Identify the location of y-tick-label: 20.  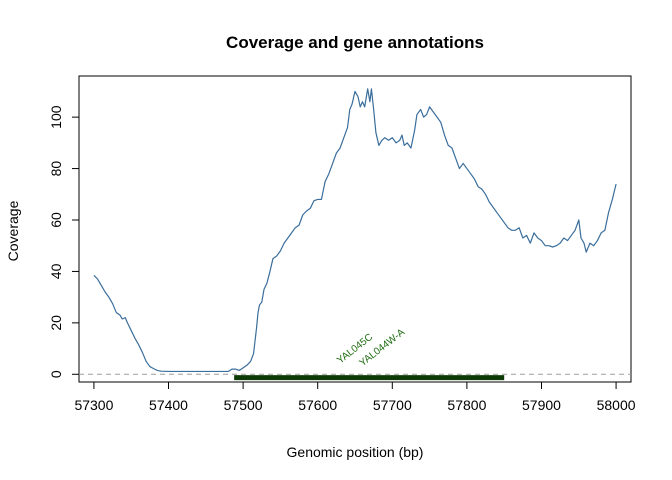
(56, 323).